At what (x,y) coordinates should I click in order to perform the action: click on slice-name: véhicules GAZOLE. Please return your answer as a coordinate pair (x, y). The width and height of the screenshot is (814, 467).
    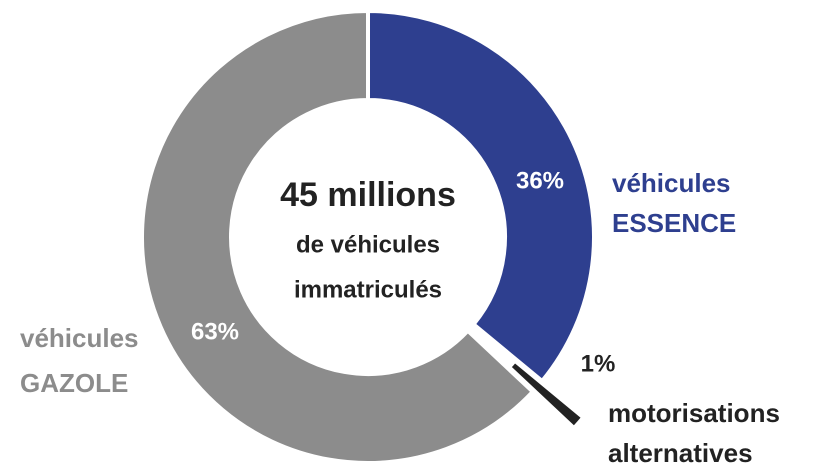
    Looking at the image, I should click on (79, 360).